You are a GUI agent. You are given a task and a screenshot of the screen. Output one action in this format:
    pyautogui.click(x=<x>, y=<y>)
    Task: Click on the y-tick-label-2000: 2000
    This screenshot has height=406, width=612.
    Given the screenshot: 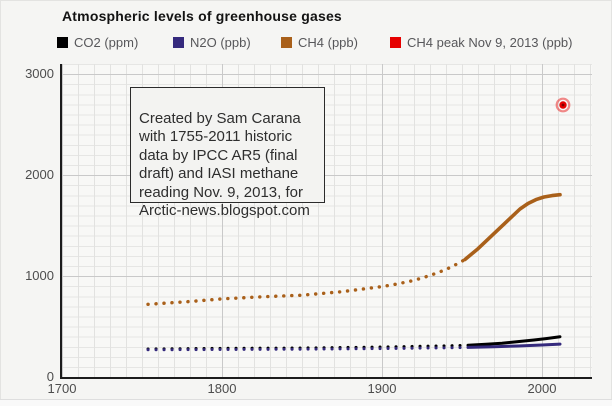 What is the action you would take?
    pyautogui.click(x=39, y=174)
    